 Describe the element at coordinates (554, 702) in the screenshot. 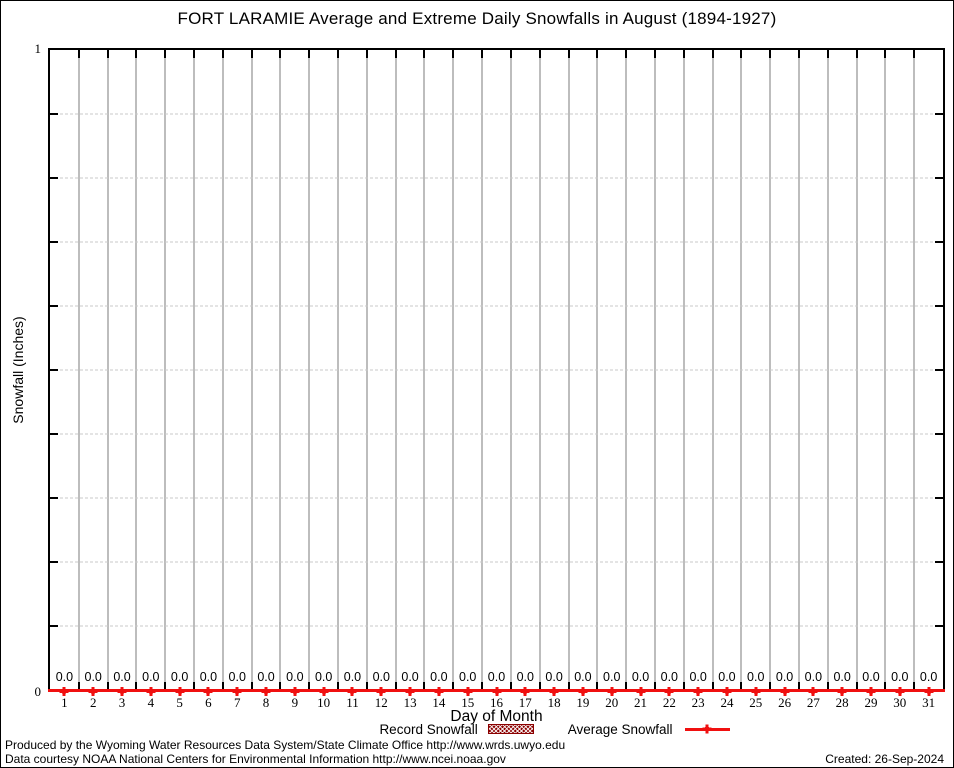

I see `x-tick-label: 18` at that location.